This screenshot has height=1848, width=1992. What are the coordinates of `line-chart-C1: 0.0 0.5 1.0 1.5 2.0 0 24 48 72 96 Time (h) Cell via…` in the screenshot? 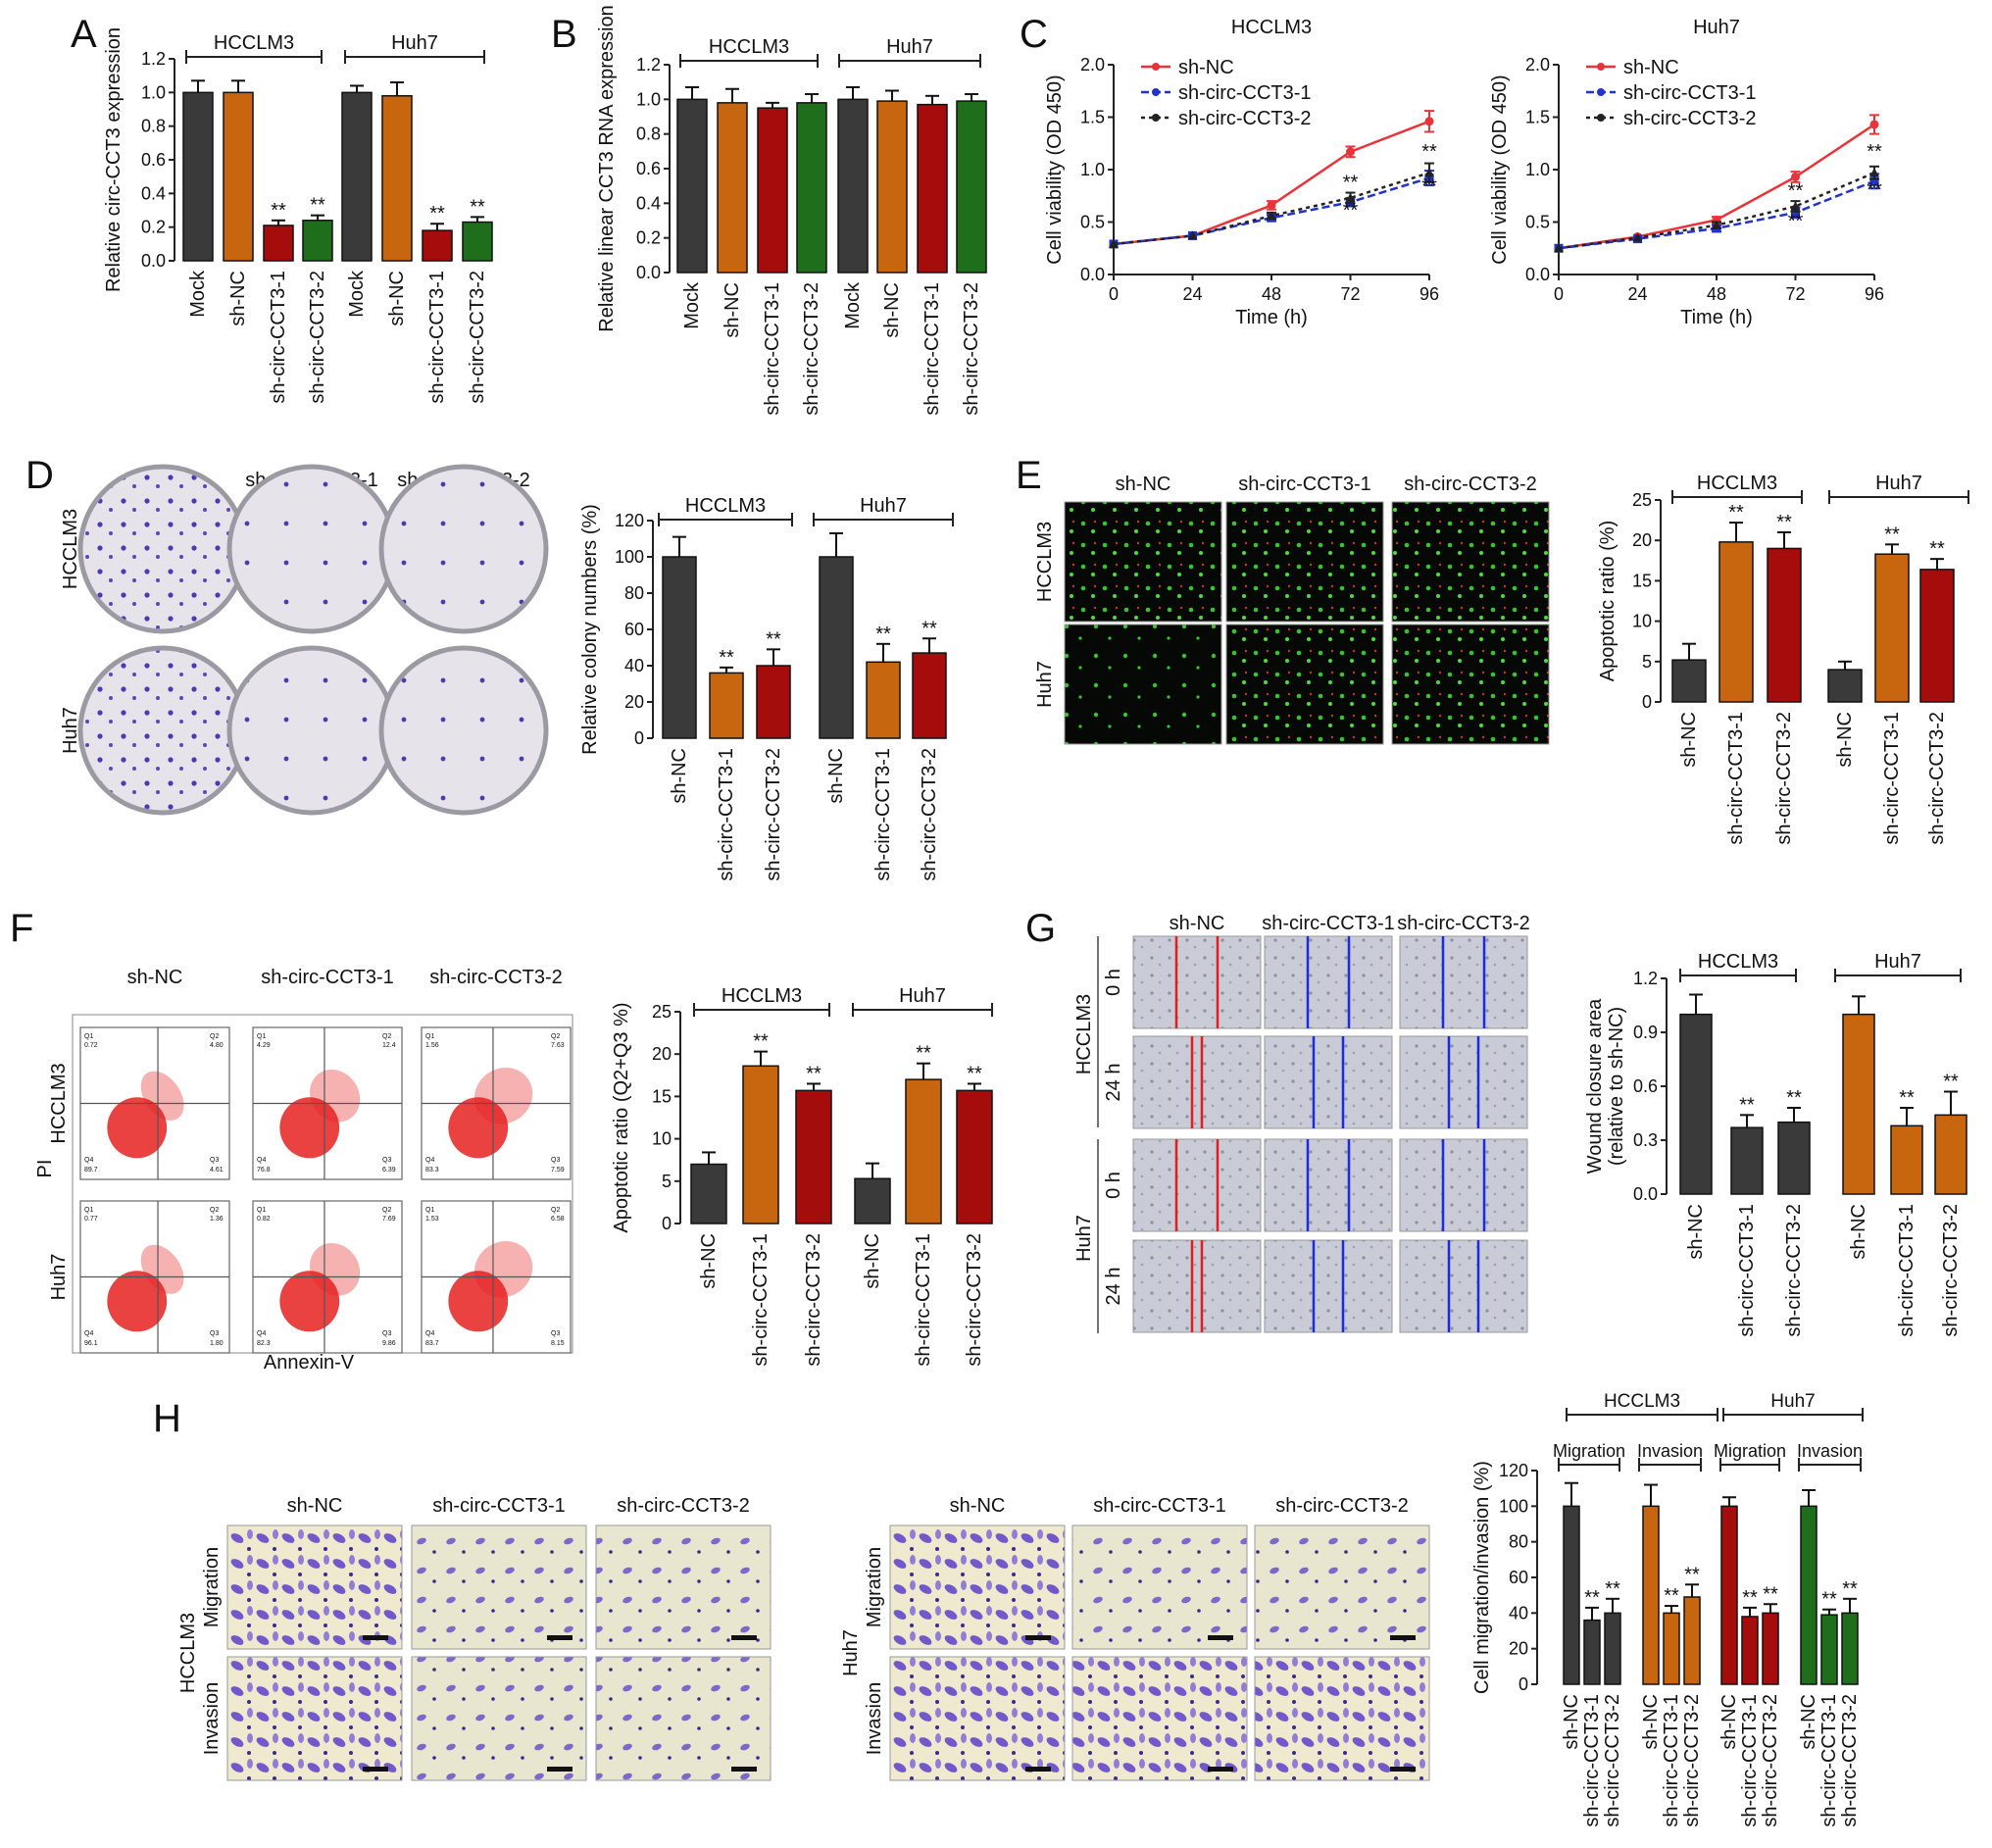 It's located at (1241, 172).